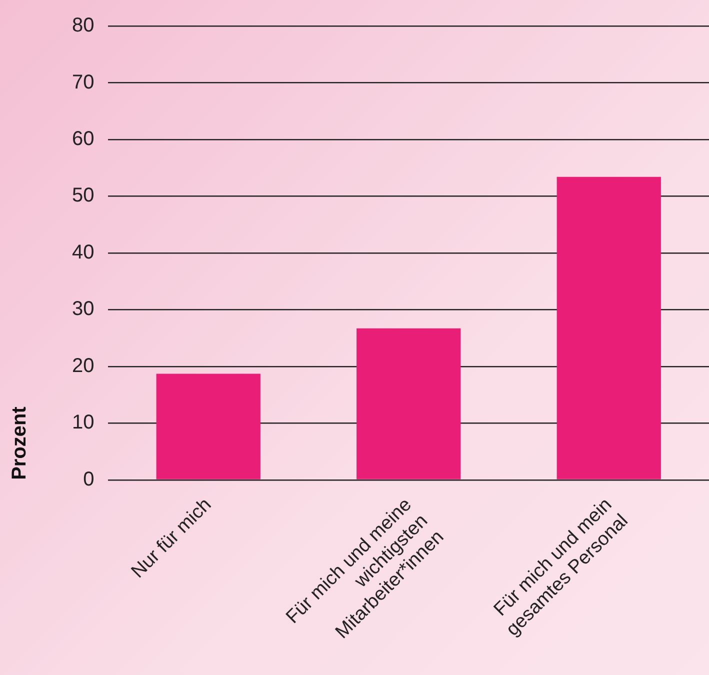  Describe the element at coordinates (83, 252) in the screenshot. I see `y-tick-label: 40` at that location.